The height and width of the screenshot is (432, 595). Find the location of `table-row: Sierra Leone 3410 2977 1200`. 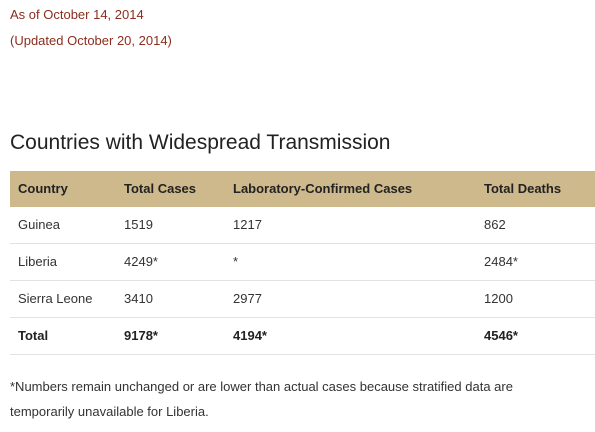

table-row: Sierra Leone 3410 2977 1200 is located at coordinates (302, 299).